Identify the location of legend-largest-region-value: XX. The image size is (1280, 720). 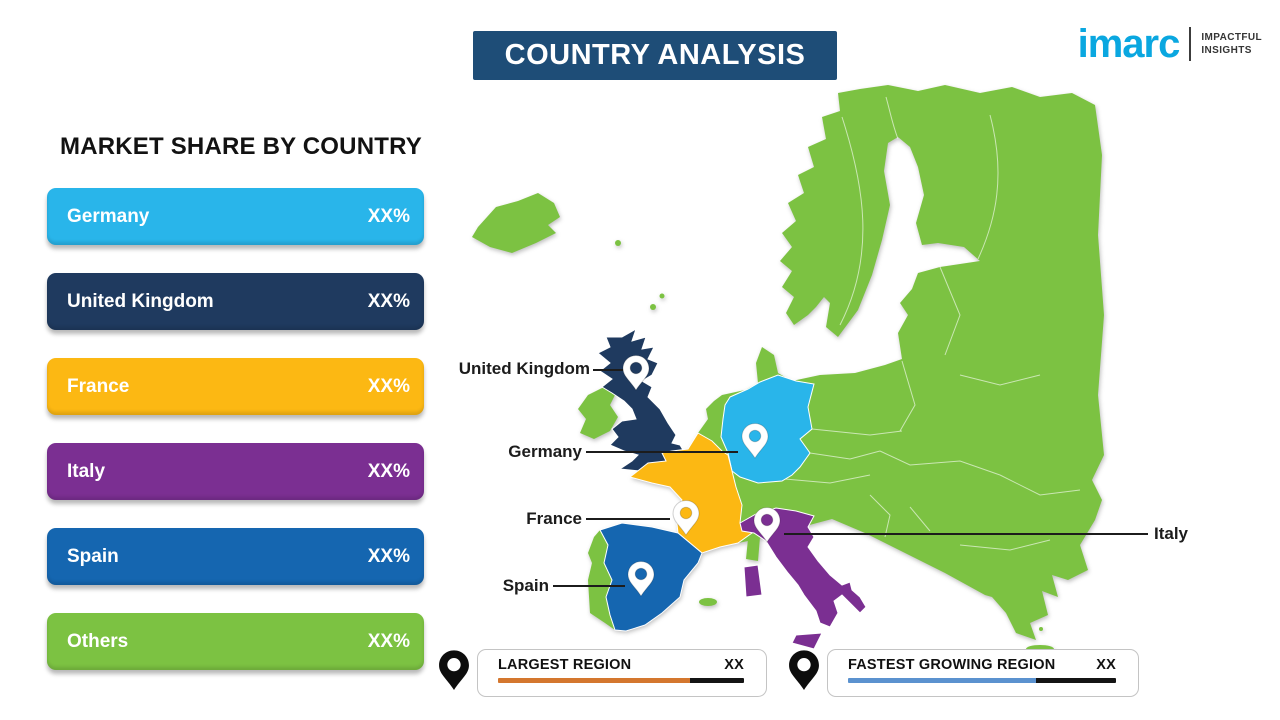
(734, 665).